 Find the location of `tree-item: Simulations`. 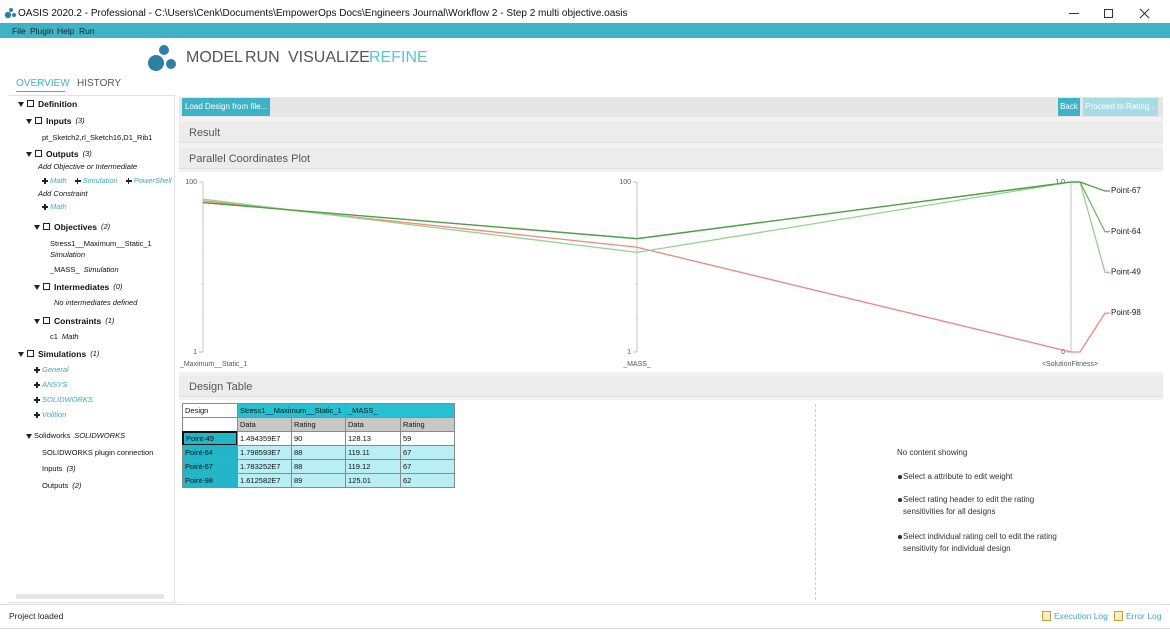

tree-item: Simulations is located at coordinates (62, 354).